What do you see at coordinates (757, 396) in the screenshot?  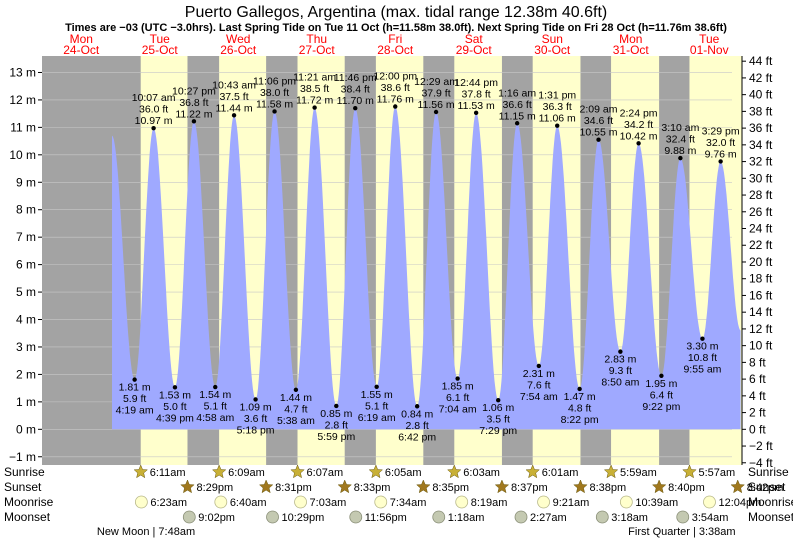 I see `right-axis-tick-label: 4 ft` at bounding box center [757, 396].